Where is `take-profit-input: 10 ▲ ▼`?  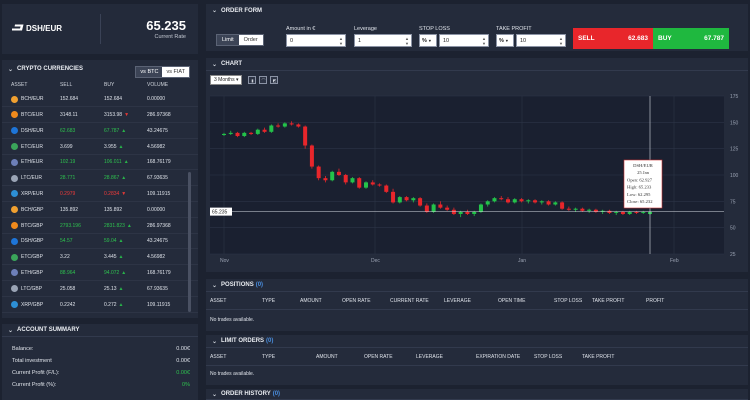
take-profit-input: 10 ▲ ▼ is located at coordinates (541, 40).